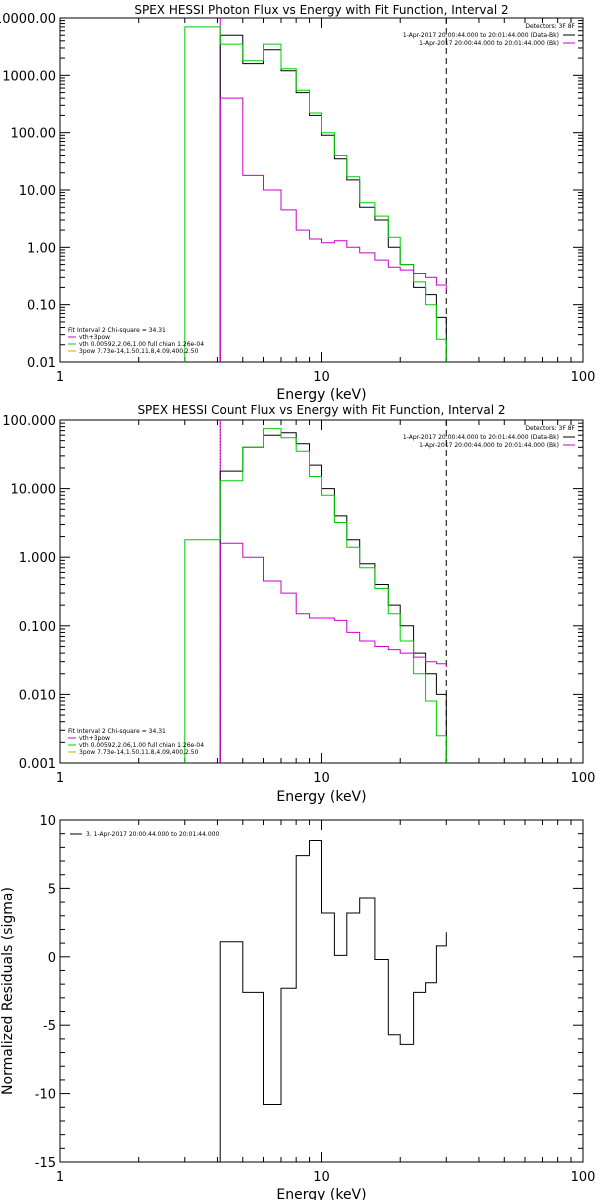  What do you see at coordinates (28, 19) in the screenshot?
I see `y-tick-label: 10000.00` at bounding box center [28, 19].